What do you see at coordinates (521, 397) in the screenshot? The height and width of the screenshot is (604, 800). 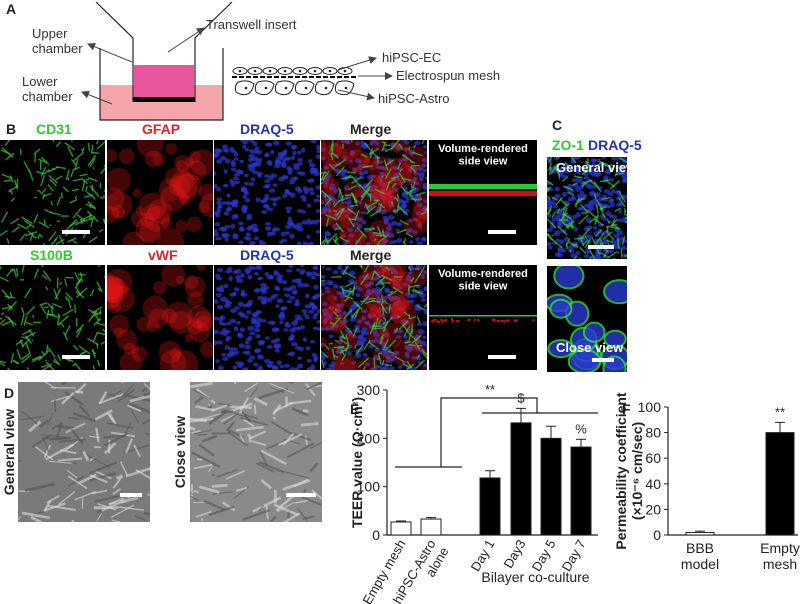 I see `annotation: $` at bounding box center [521, 397].